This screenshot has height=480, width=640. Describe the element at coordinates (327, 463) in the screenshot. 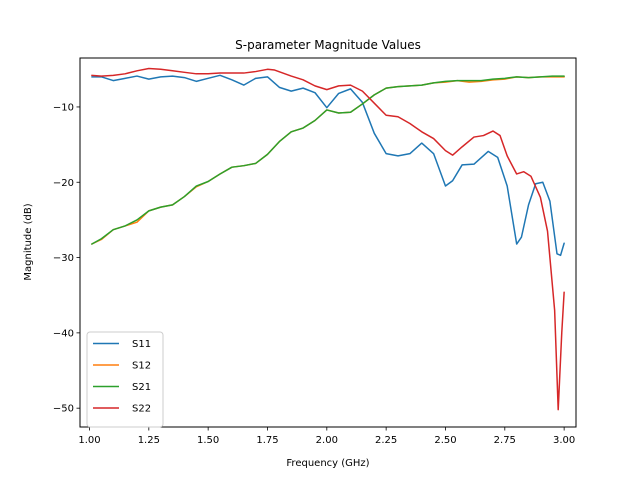

I see `x-axis-label: Frequency (GHz)` at that location.